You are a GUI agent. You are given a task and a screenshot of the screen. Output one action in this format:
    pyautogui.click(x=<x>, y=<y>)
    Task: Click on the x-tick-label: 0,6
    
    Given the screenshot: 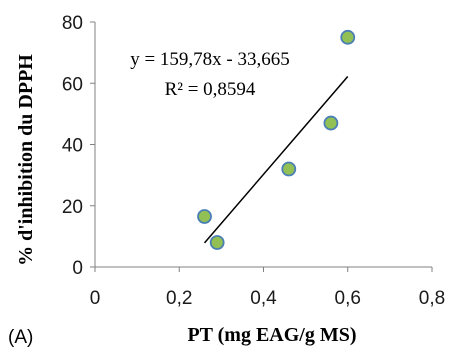 What is the action you would take?
    pyautogui.click(x=348, y=298)
    